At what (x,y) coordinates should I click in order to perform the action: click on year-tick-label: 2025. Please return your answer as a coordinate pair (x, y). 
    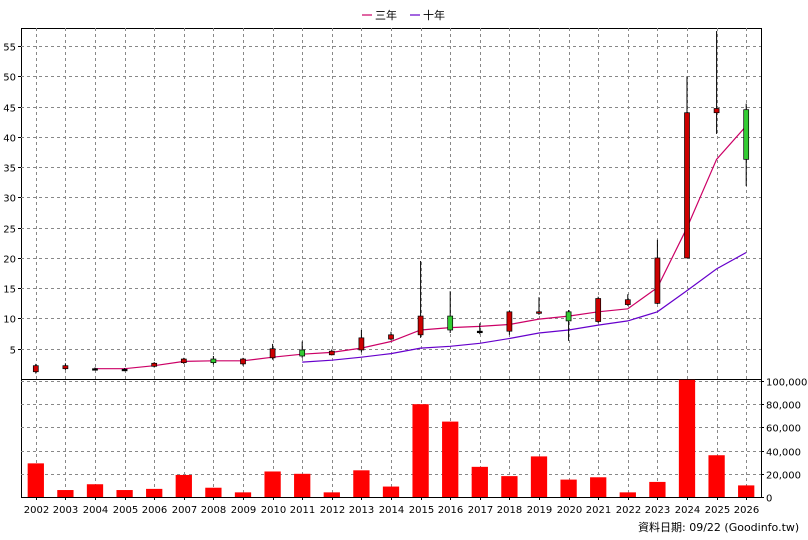
    Looking at the image, I should click on (717, 510).